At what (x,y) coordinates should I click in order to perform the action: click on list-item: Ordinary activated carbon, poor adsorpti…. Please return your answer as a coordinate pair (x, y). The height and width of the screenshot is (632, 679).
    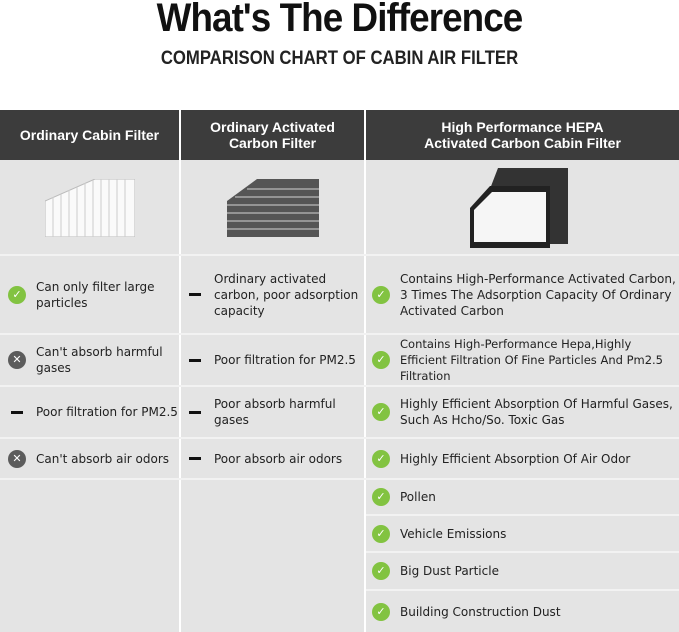
    Looking at the image, I should click on (275, 294).